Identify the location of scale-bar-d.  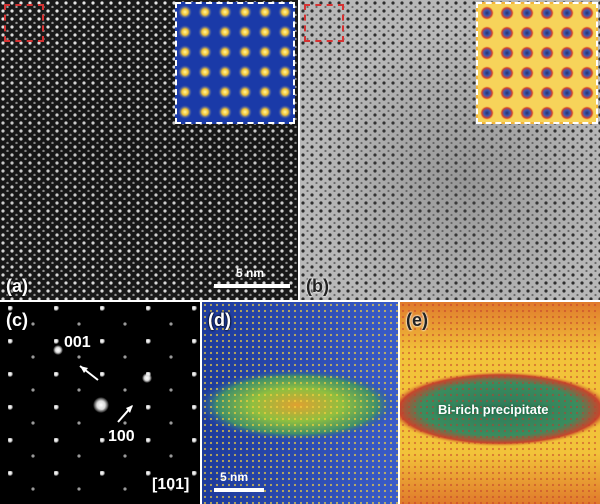
(239, 490).